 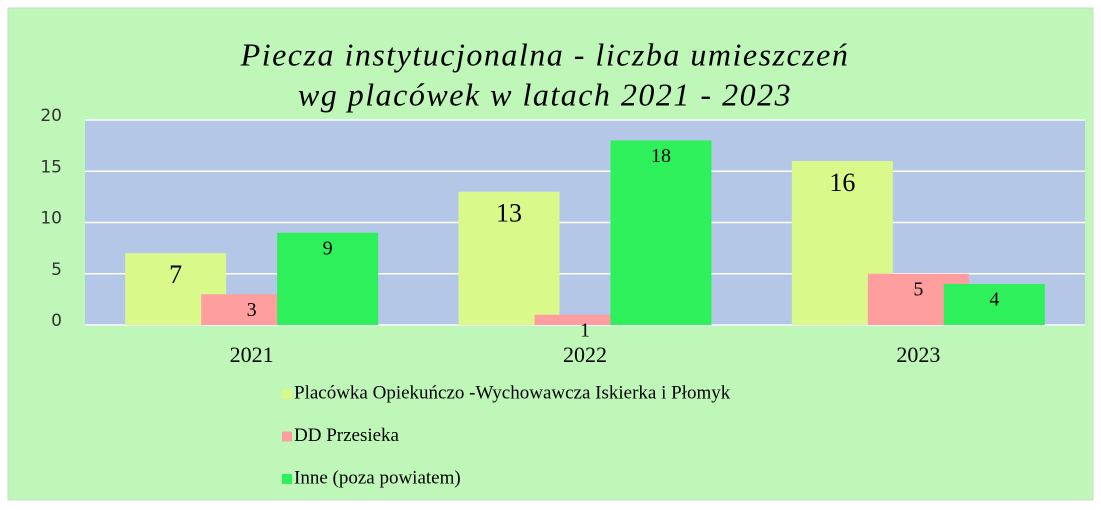 I want to click on legend-label: Inne (poza powiatem), so click(x=377, y=477).